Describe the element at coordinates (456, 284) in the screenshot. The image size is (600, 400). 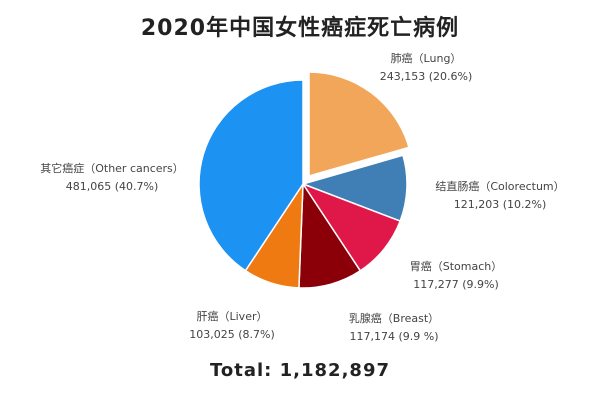
I see `slice-value-2: 117,277 (9.9%)` at that location.